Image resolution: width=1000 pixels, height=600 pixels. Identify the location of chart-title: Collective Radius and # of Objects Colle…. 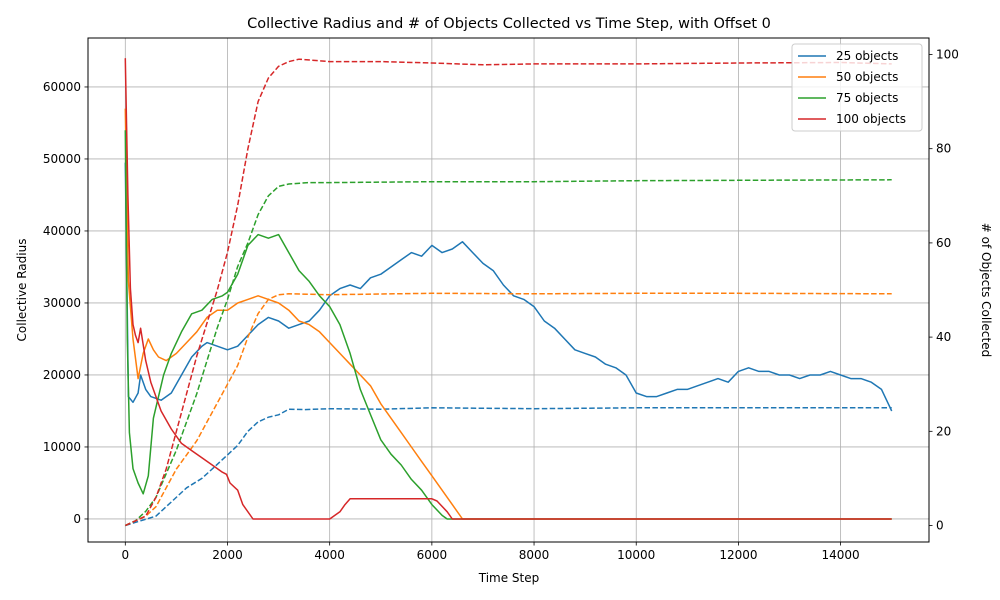
(509, 24).